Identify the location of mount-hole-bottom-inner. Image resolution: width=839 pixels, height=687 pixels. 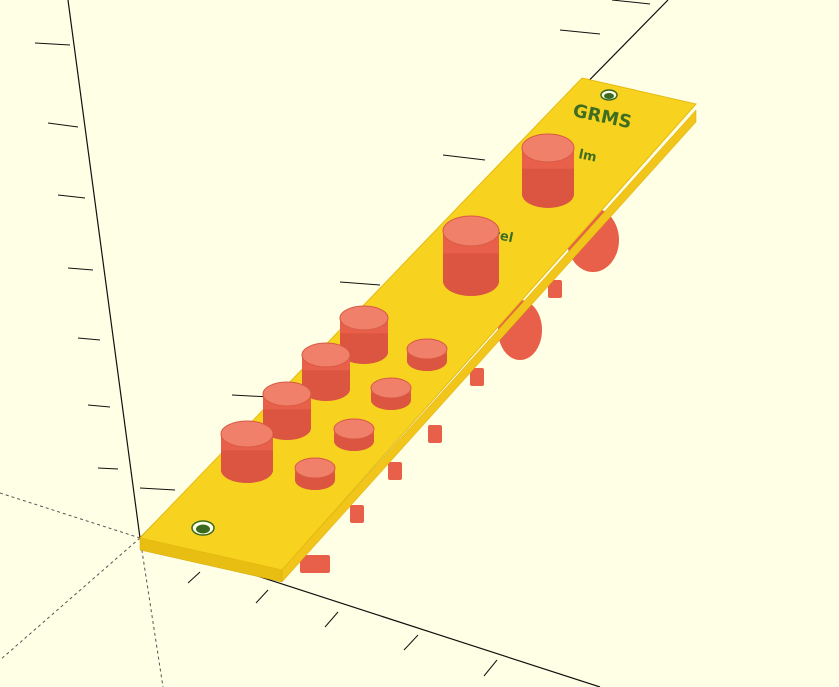
(203, 529).